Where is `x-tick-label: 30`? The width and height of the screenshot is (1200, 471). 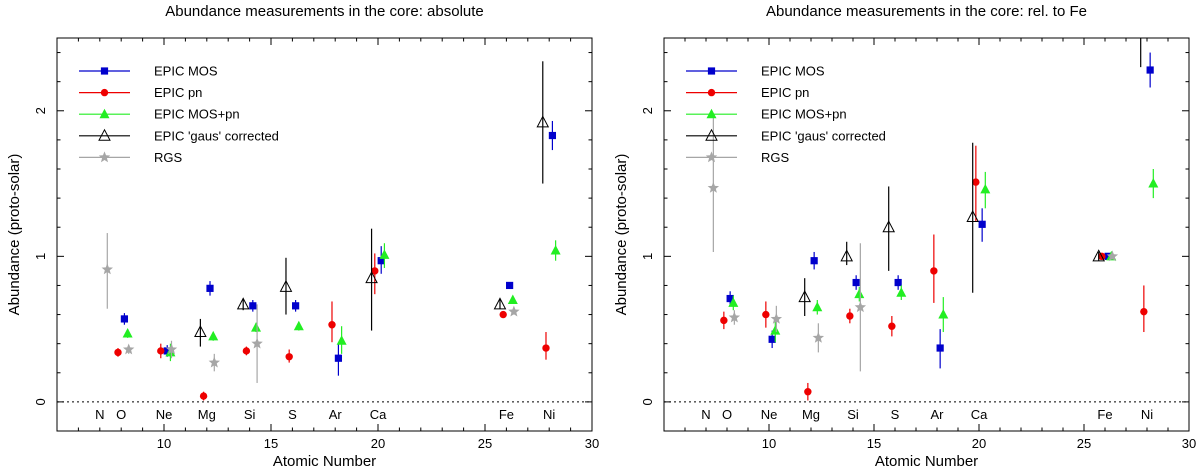
x-tick-label: 30 is located at coordinates (1189, 443).